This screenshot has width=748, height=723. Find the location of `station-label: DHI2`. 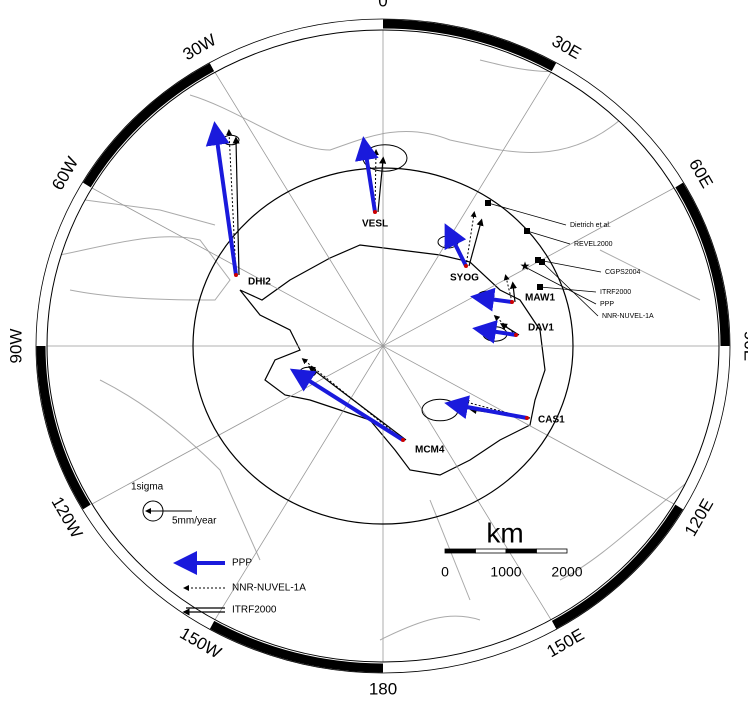

station-label: DHI2 is located at coordinates (259, 282).